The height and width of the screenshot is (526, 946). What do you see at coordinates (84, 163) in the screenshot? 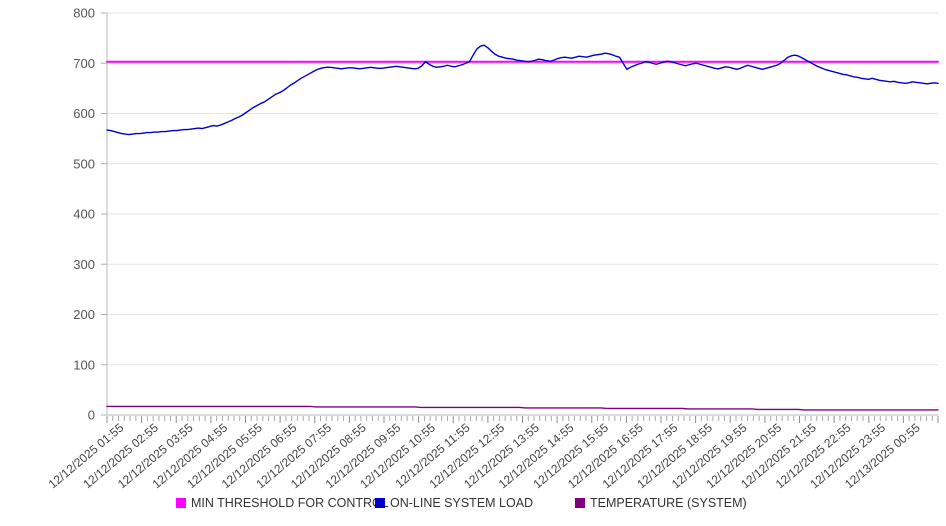
I see `y-tick-label: 500` at bounding box center [84, 163].